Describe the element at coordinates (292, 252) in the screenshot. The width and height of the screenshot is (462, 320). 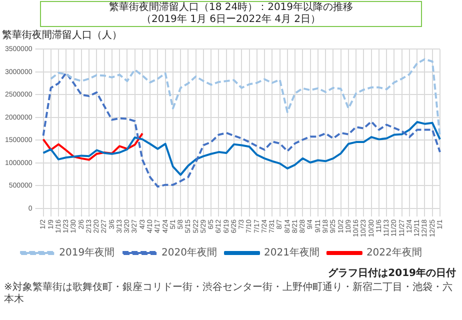
I see `legend-label: 2021年夜間` at that location.